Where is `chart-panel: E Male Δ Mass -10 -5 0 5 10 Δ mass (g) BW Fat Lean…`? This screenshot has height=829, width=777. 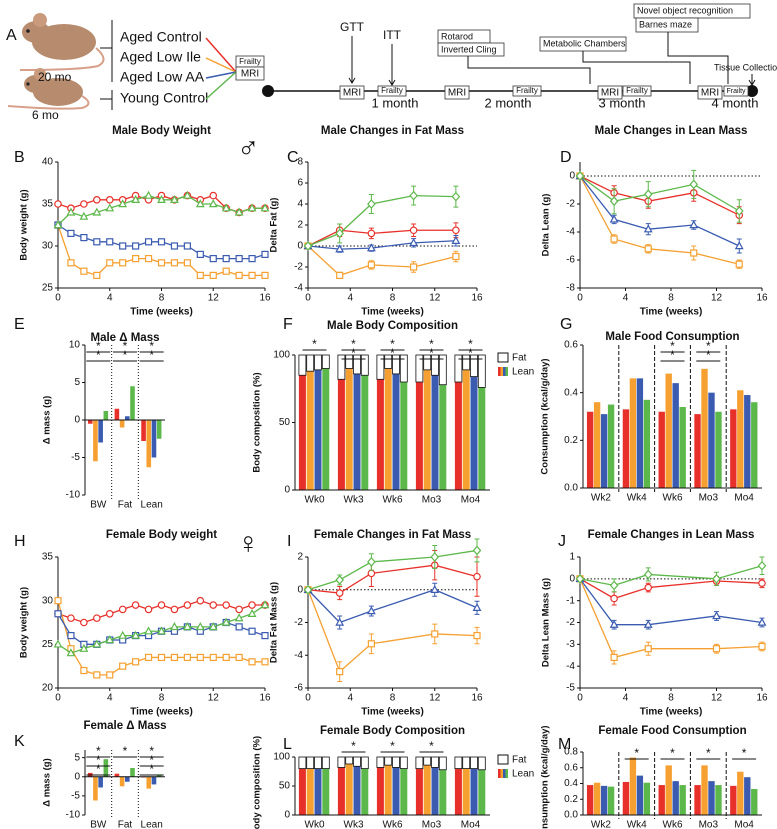
chart-panel: E Male Δ Mass -10 -5 0 5 10 Δ mass (g) BW Fat Lean… is located at coordinates (89, 413).